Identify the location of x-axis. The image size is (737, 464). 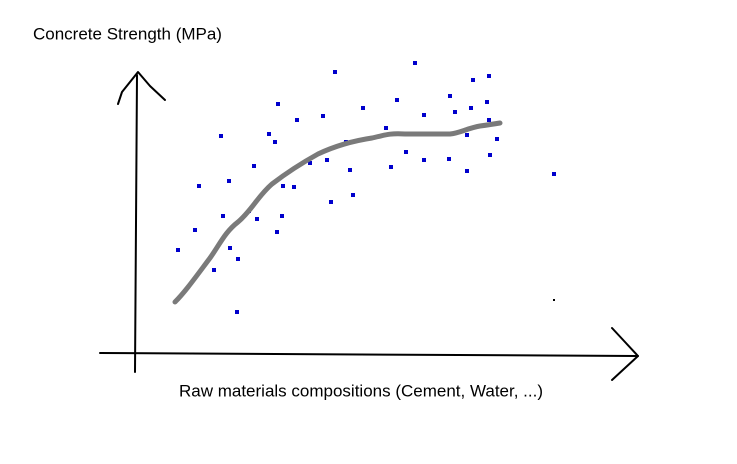
(369, 354).